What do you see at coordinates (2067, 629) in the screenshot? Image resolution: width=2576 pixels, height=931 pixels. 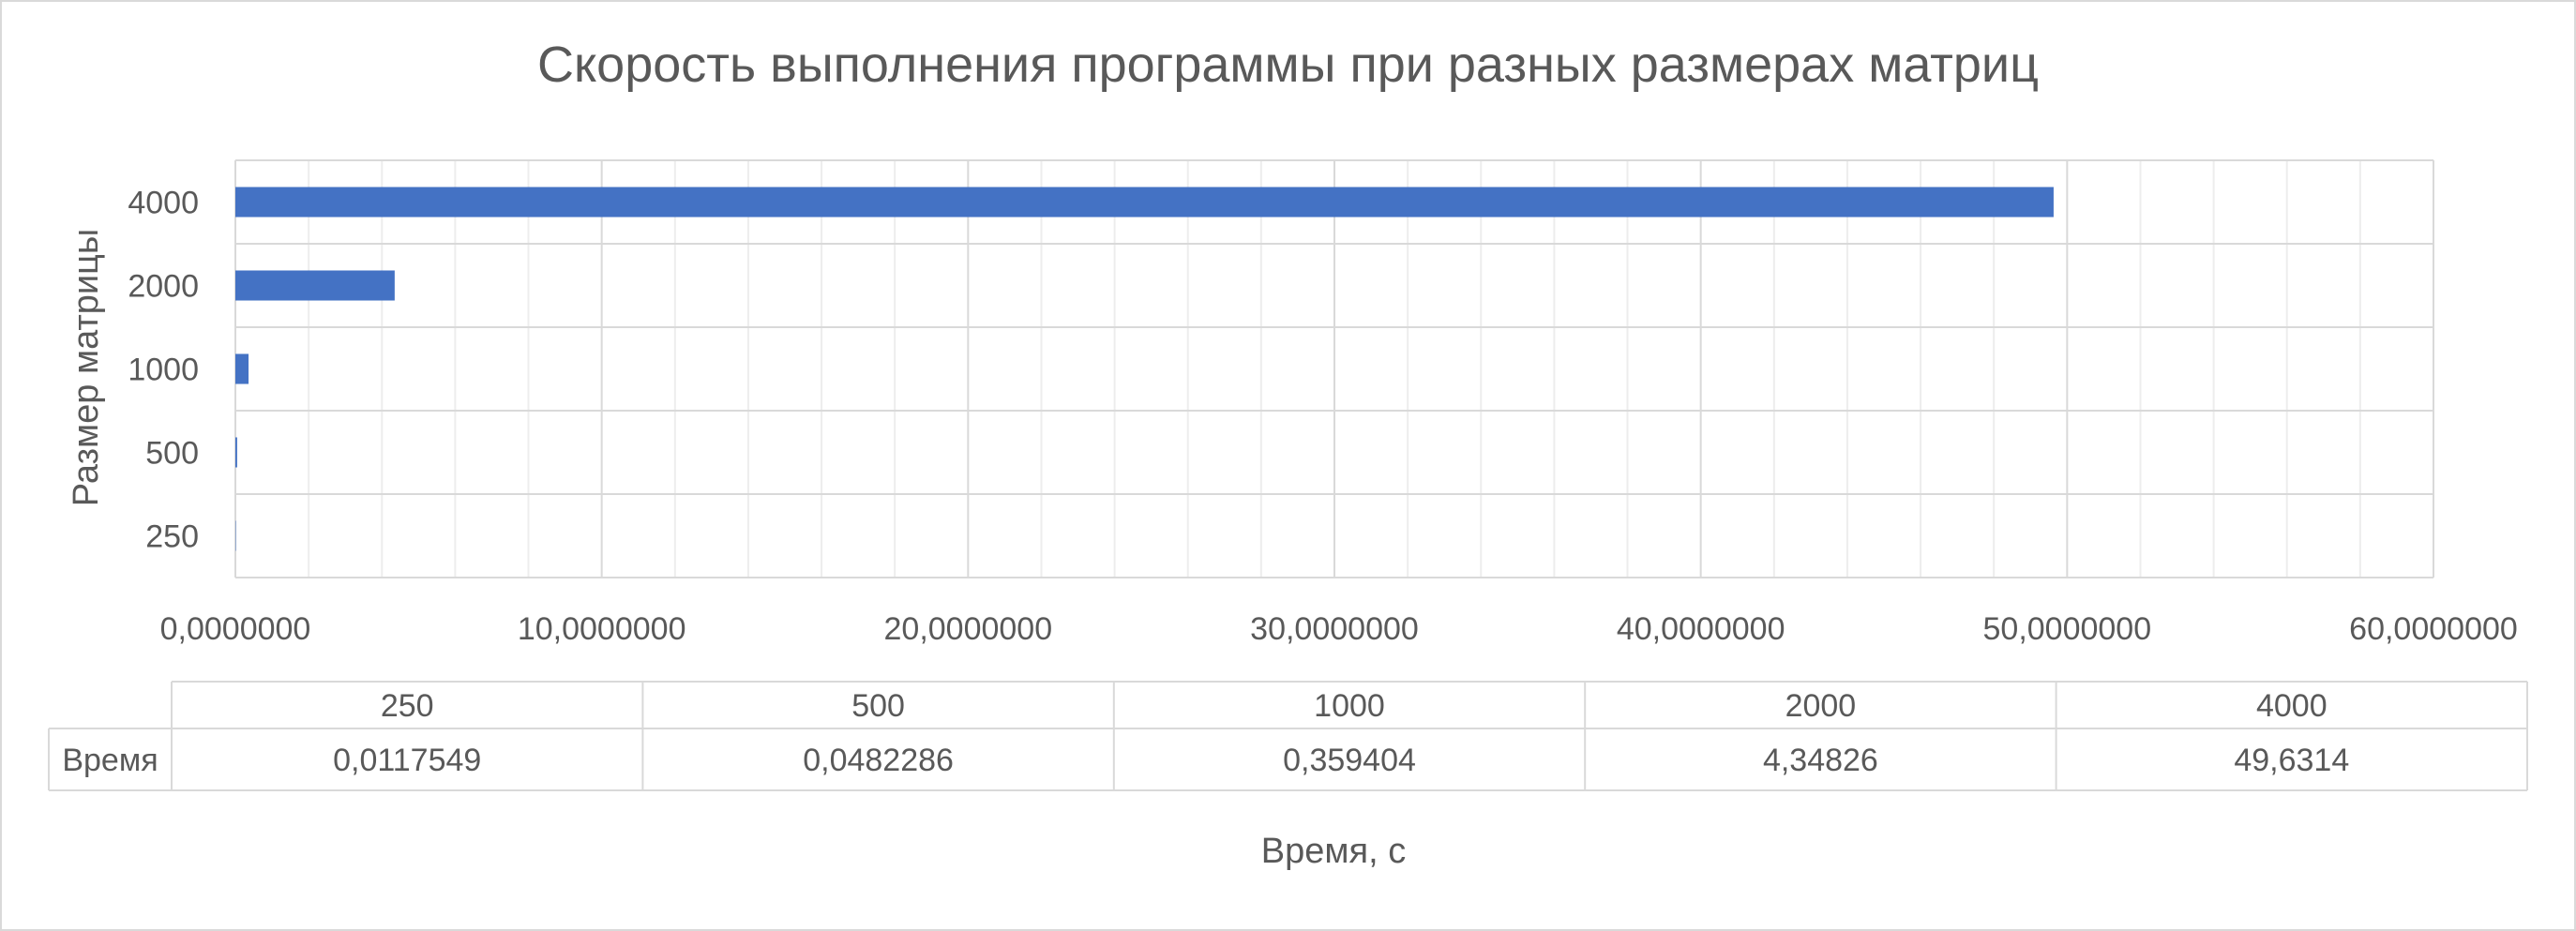 I see `x-tick-label: 50,0000000` at bounding box center [2067, 629].